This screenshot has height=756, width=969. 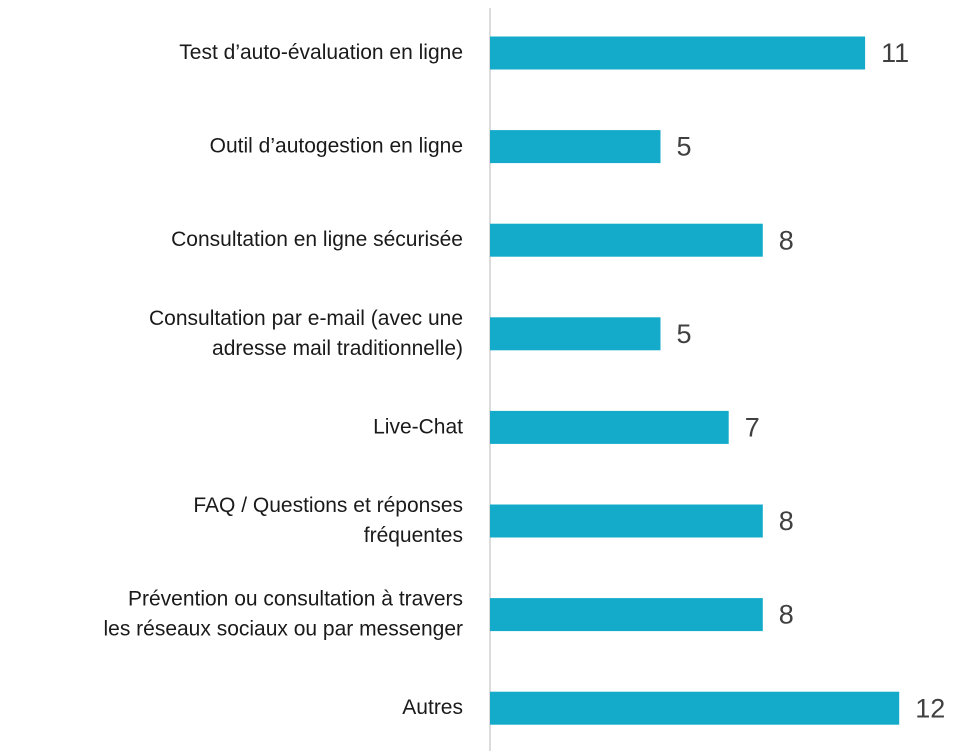 I want to click on category-label: Autres, so click(x=432, y=707).